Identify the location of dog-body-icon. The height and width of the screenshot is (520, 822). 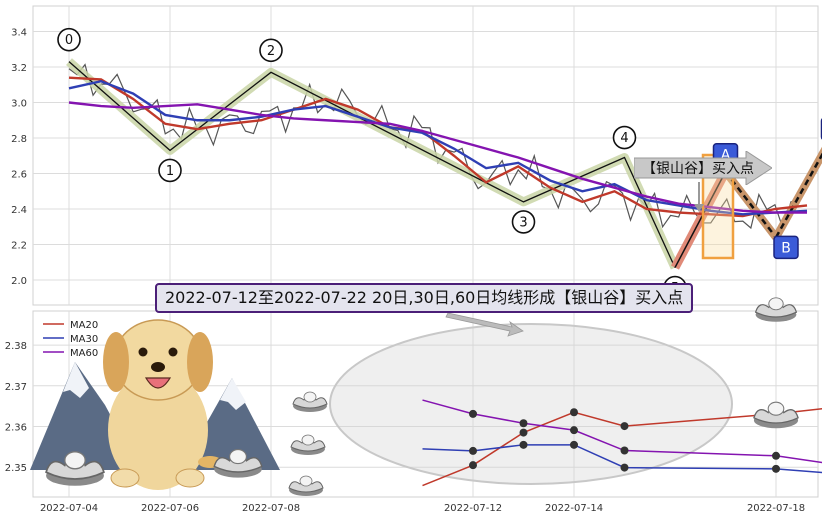
(158, 430).